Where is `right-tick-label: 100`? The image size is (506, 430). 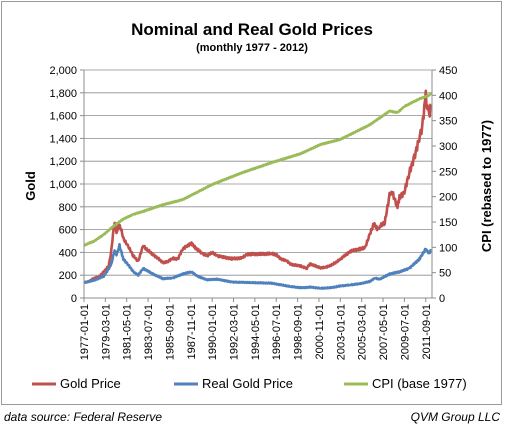
right-tick-label: 100 is located at coordinates (448, 248).